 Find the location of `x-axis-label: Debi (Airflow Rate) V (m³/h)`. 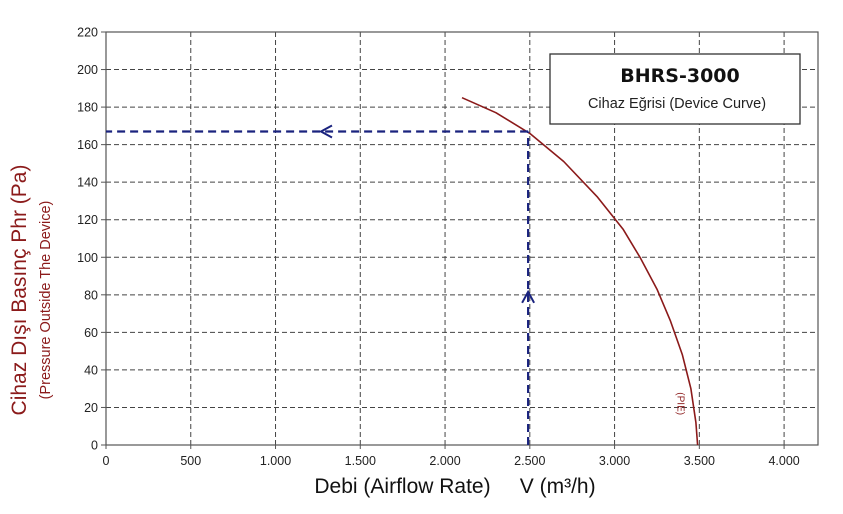

x-axis-label: Debi (Airflow Rate) V (m³/h) is located at coordinates (454, 486).